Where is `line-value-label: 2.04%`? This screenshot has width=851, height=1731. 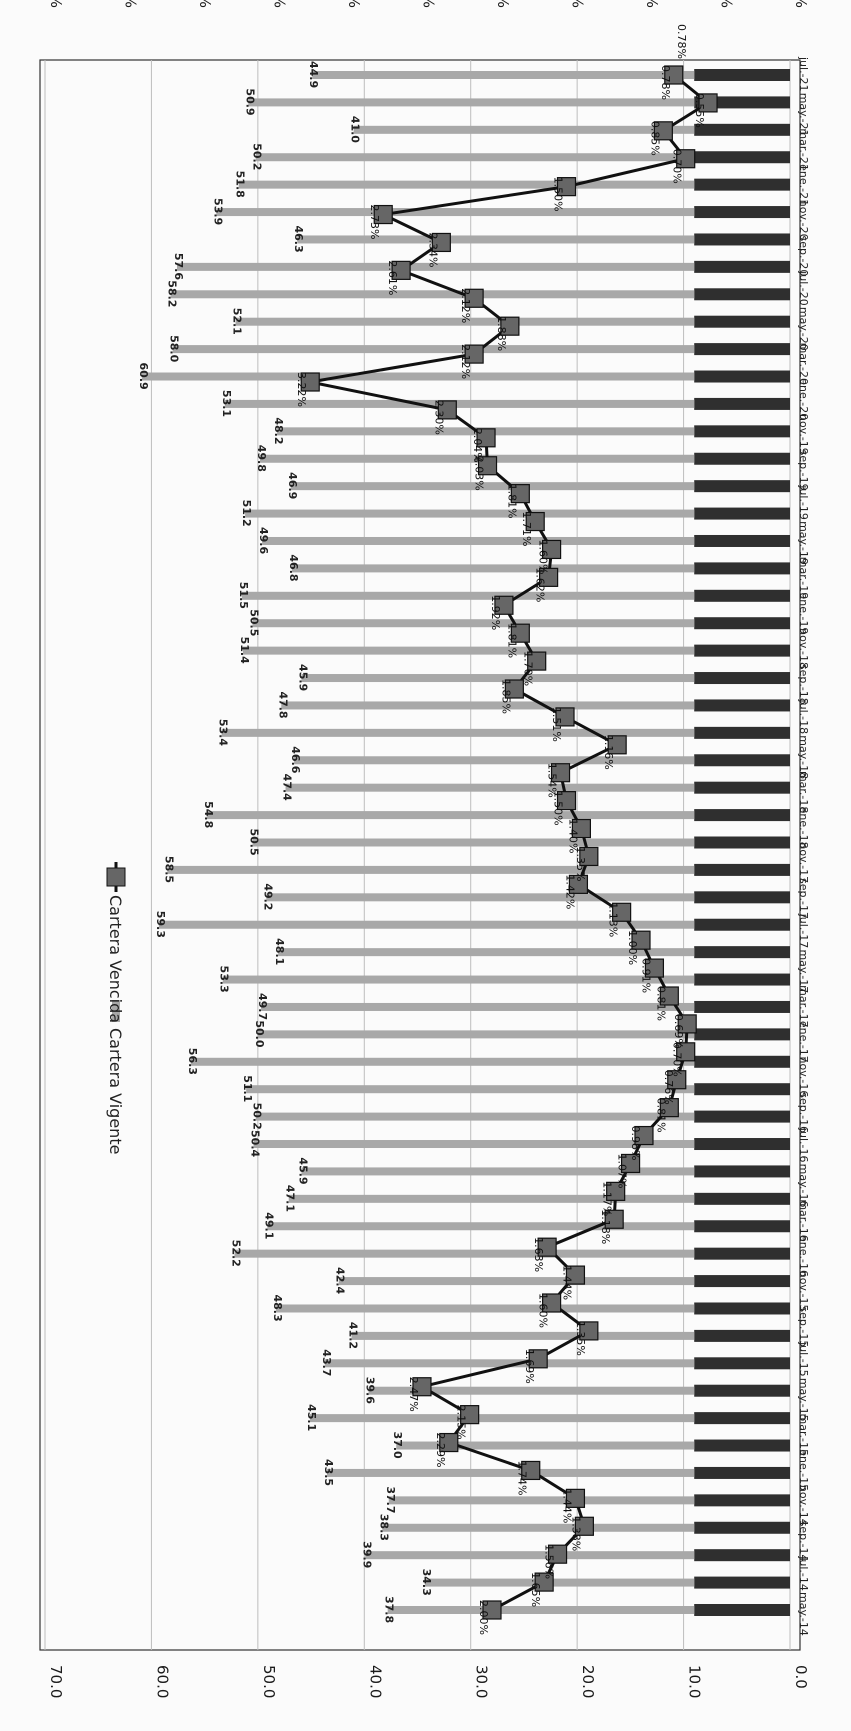 line-value-label: 2.04% is located at coordinates (477, 445).